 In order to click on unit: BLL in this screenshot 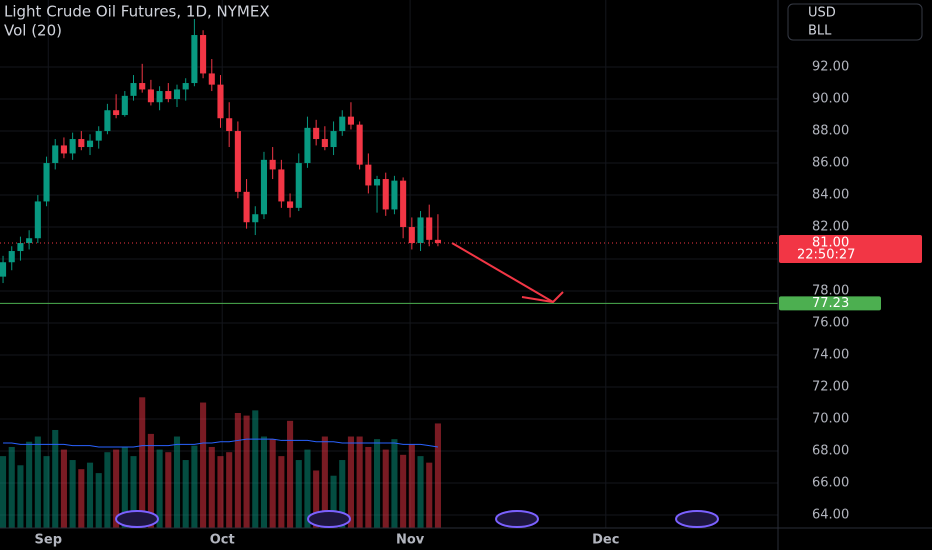, I will do `click(820, 31)`.